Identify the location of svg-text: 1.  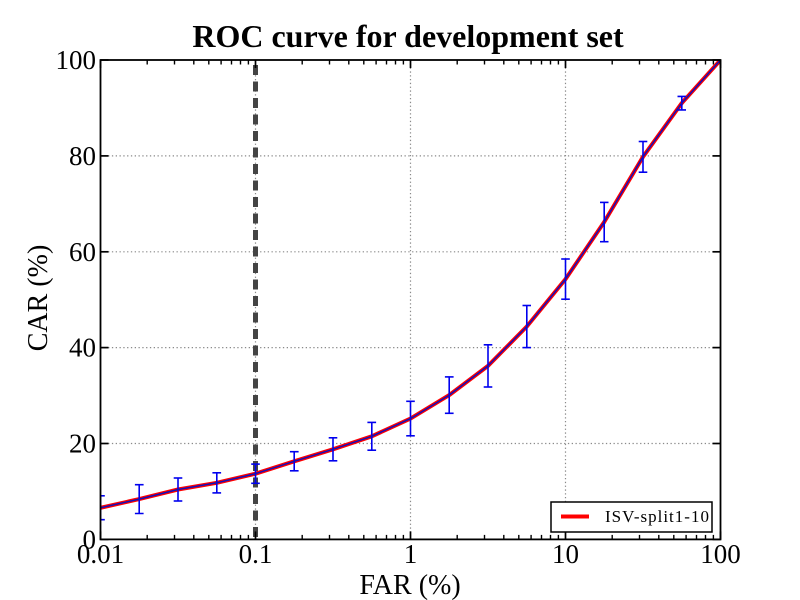
(411, 554).